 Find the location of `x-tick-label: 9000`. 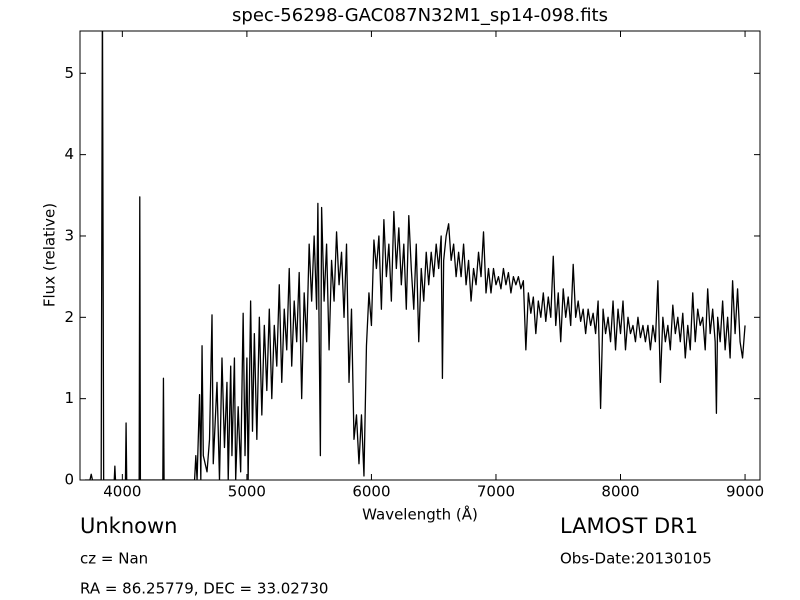

x-tick-label: 9000 is located at coordinates (745, 492).